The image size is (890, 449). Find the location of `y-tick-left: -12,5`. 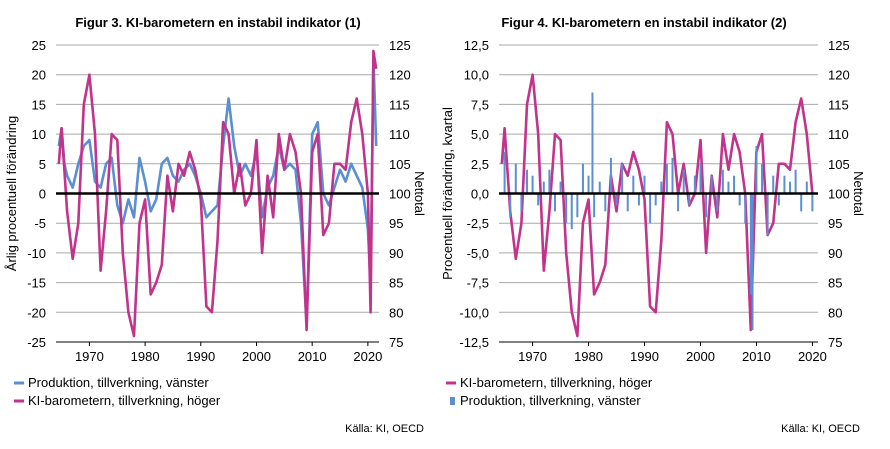

y-tick-left: -12,5 is located at coordinates (474, 342).